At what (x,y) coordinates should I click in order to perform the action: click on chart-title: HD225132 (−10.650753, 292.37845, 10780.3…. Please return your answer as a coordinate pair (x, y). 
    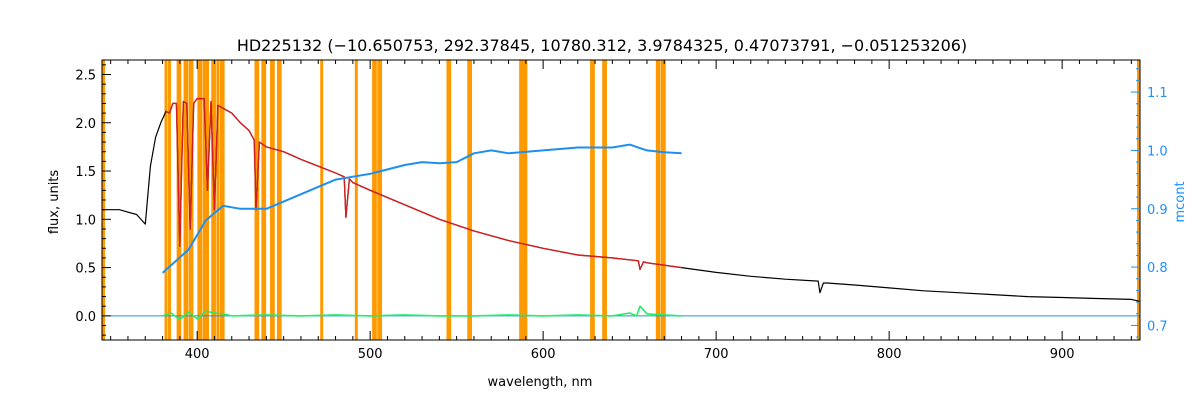
    Looking at the image, I should click on (602, 45).